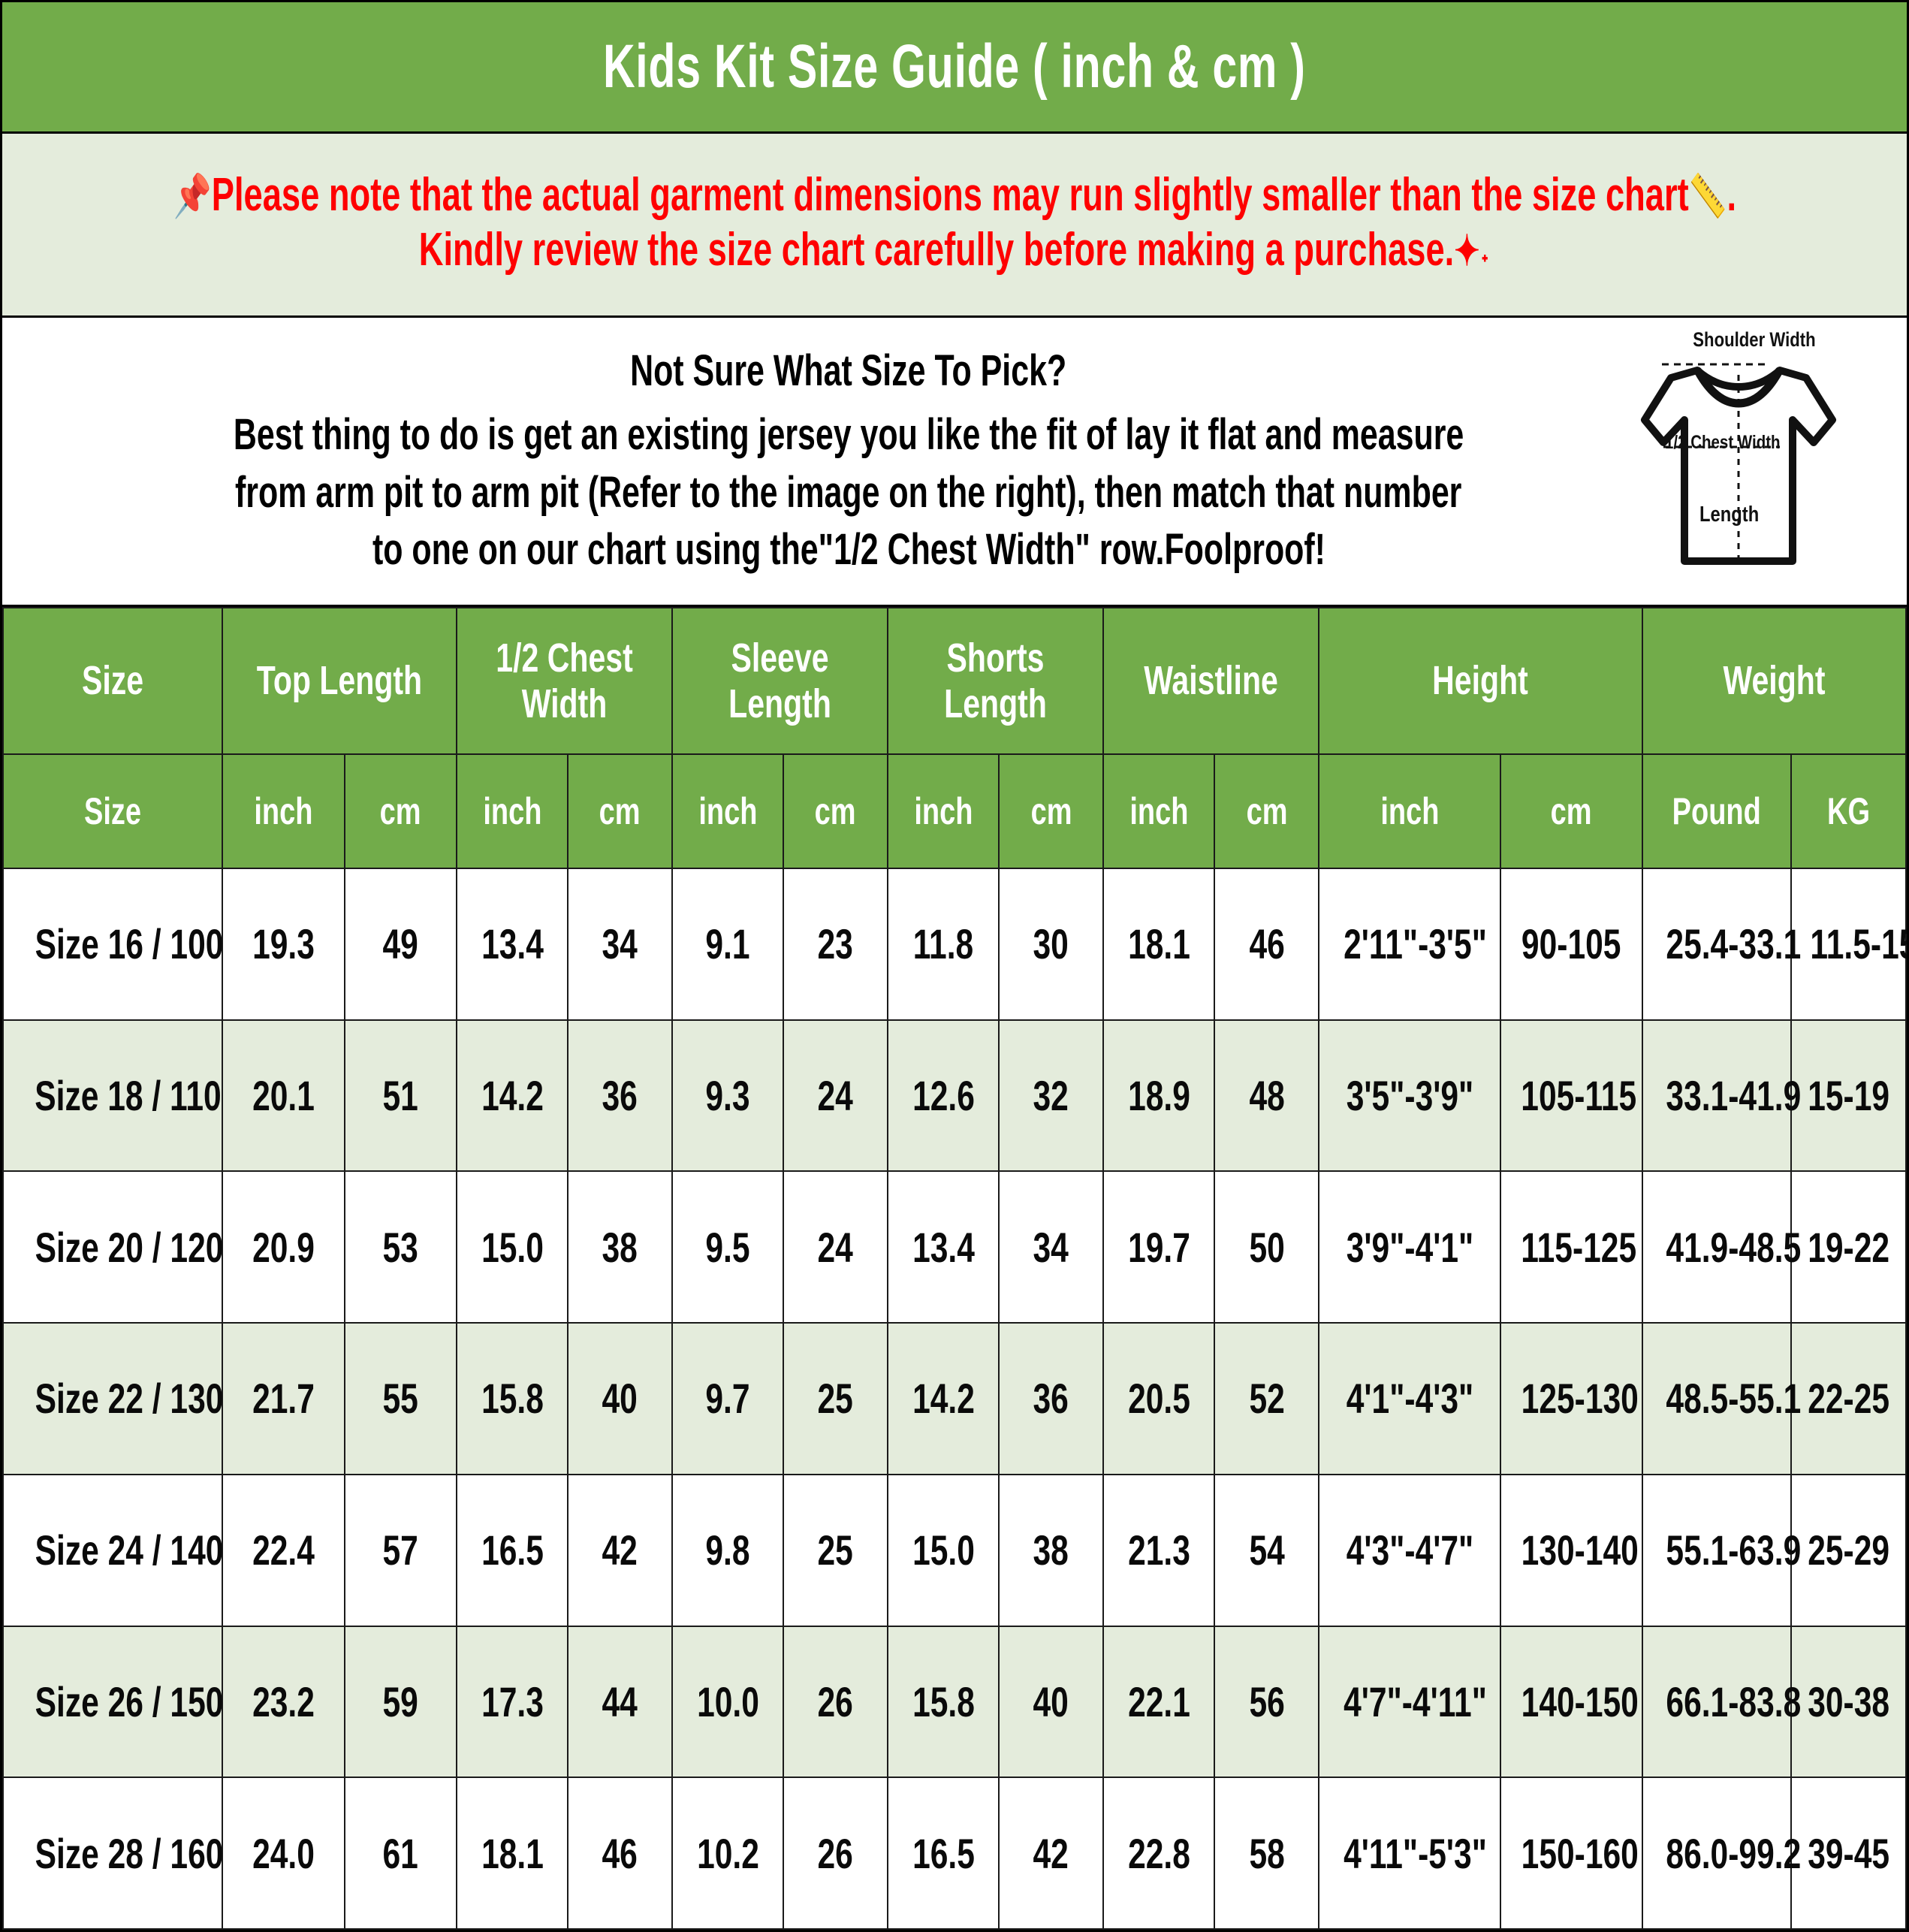 The height and width of the screenshot is (1932, 1909). Describe the element at coordinates (1159, 1398) in the screenshot. I see `measurement-cell: 20.5` at that location.